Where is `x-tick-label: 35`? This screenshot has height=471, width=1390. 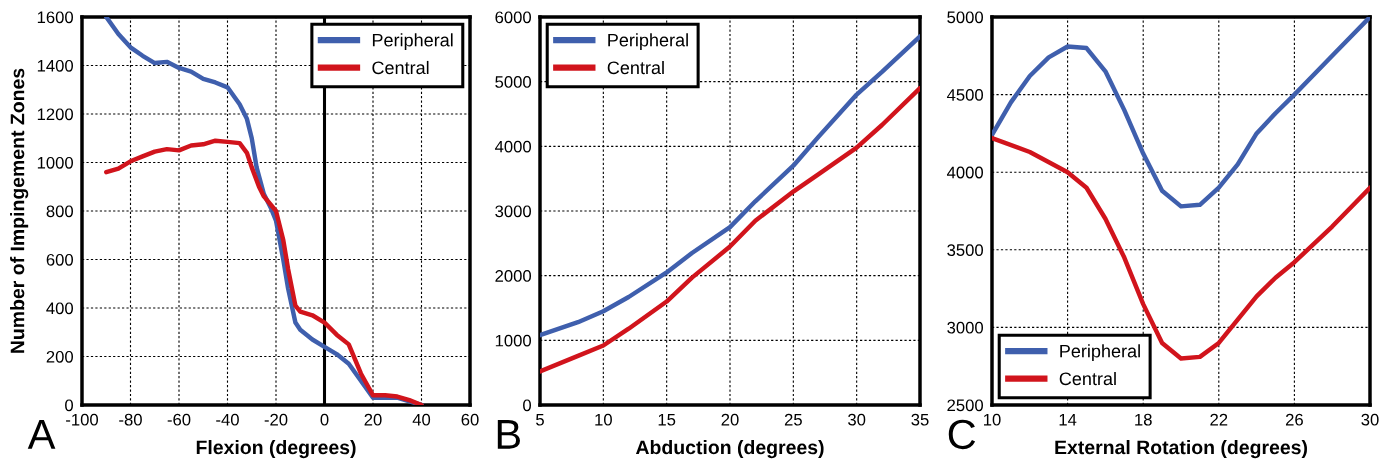 x-tick-label: 35 is located at coordinates (920, 419).